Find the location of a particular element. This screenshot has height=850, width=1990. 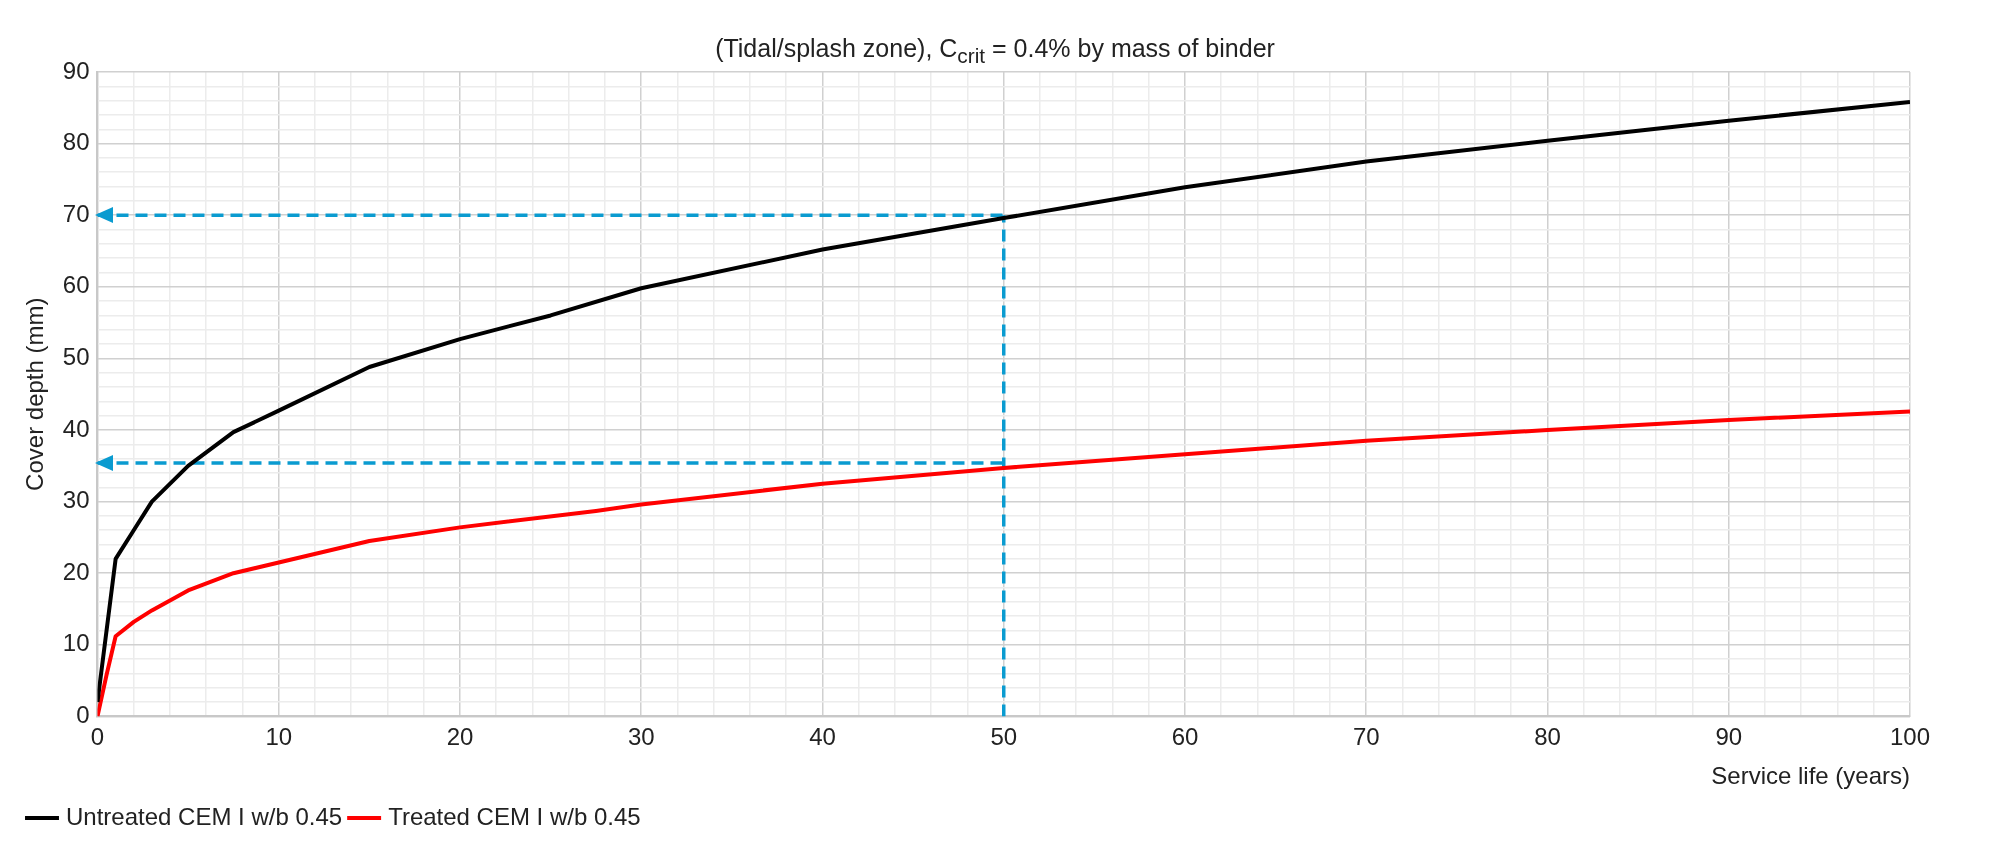

y-tick-label: 10 is located at coordinates (76, 643).